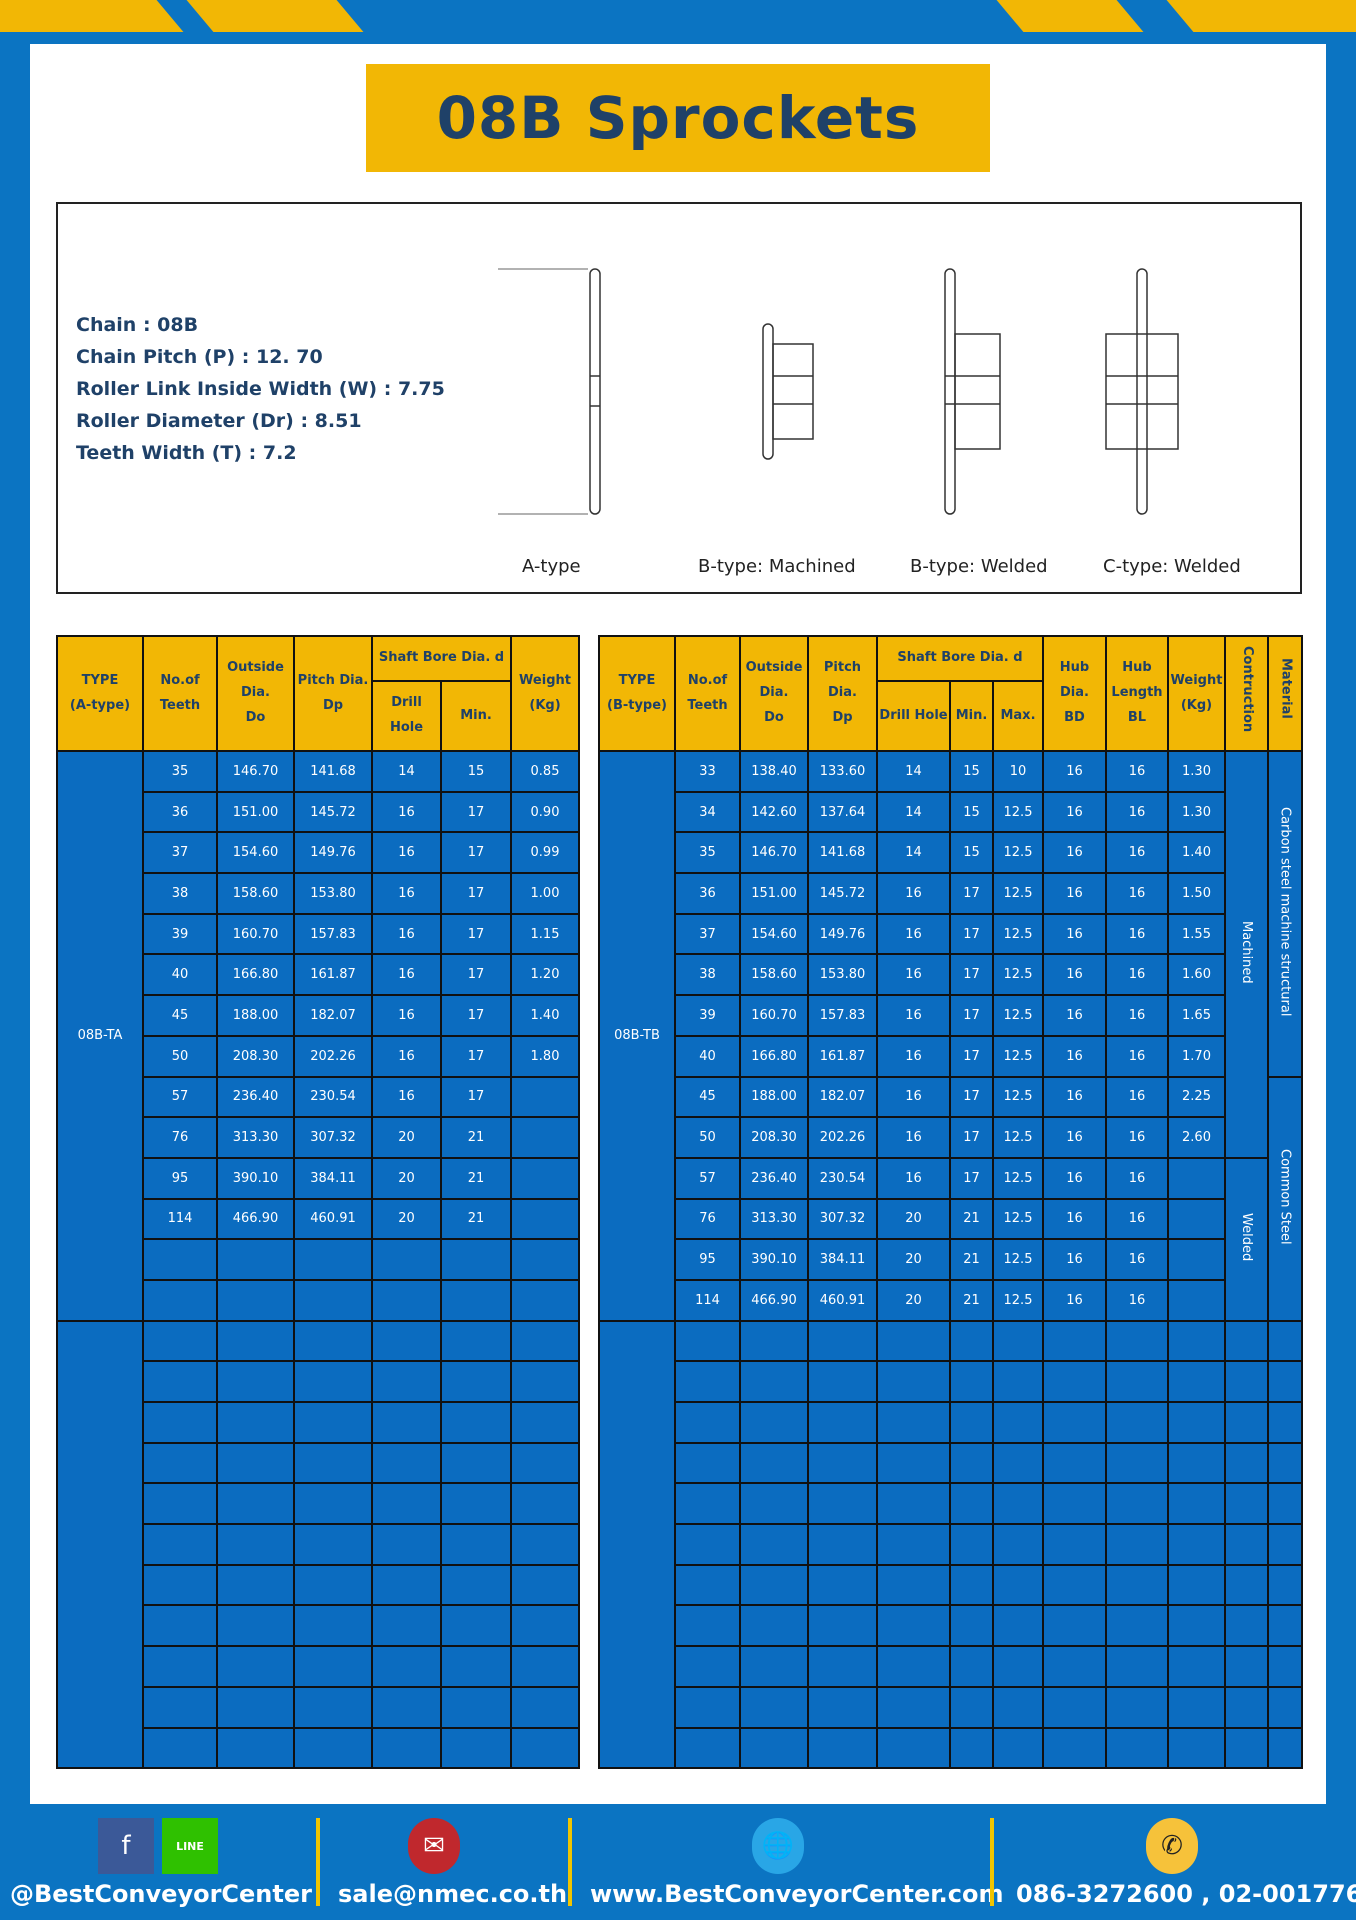  I want to click on table-cell: 20, so click(913, 1259).